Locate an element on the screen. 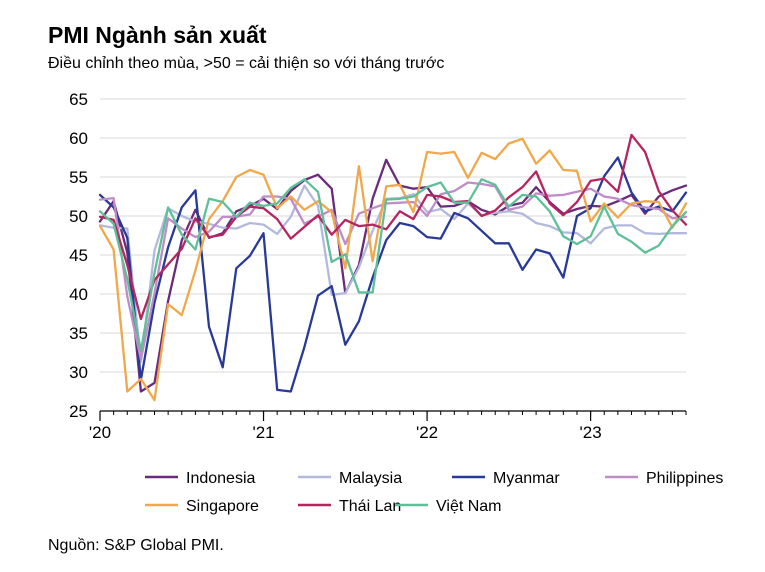  chart-title: PMI Ngành sản xuất is located at coordinates (157, 35).